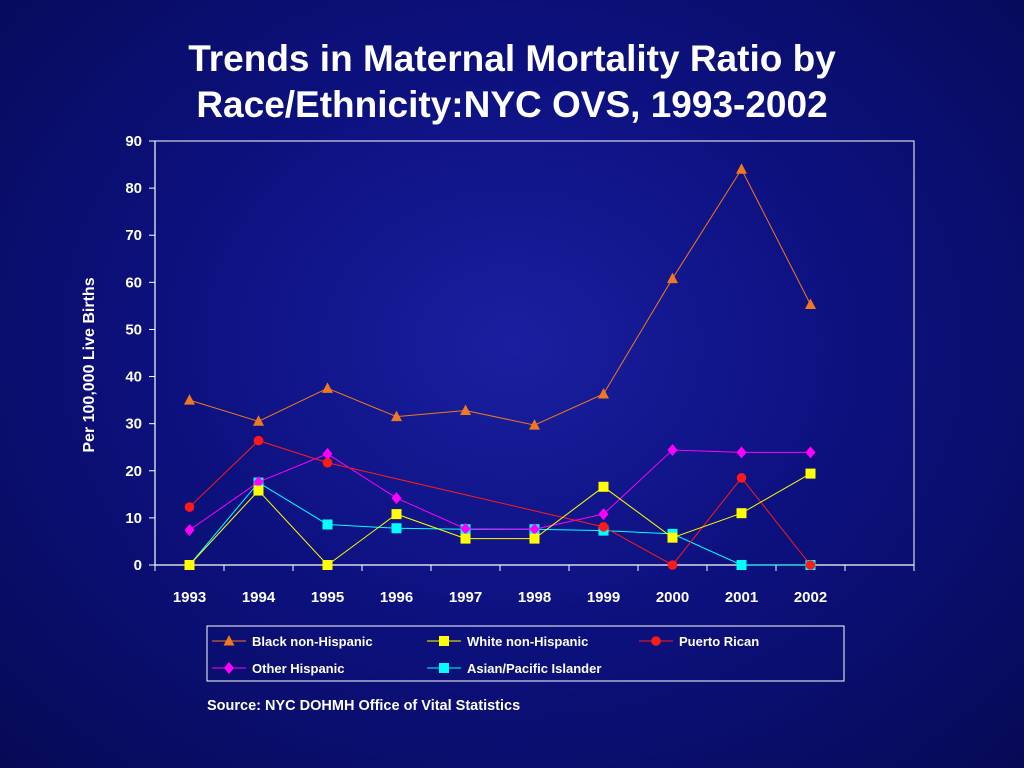  I want to click on x-tick-label: 2000, so click(672, 597).